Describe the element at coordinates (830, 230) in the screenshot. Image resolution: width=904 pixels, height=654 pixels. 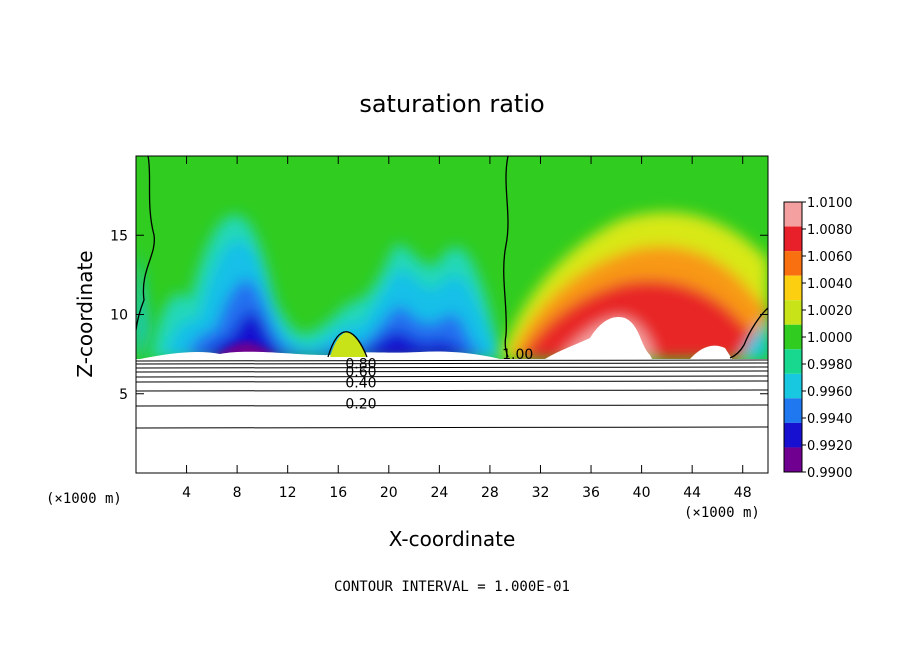
I see `colorbar-label: 1.0080` at that location.